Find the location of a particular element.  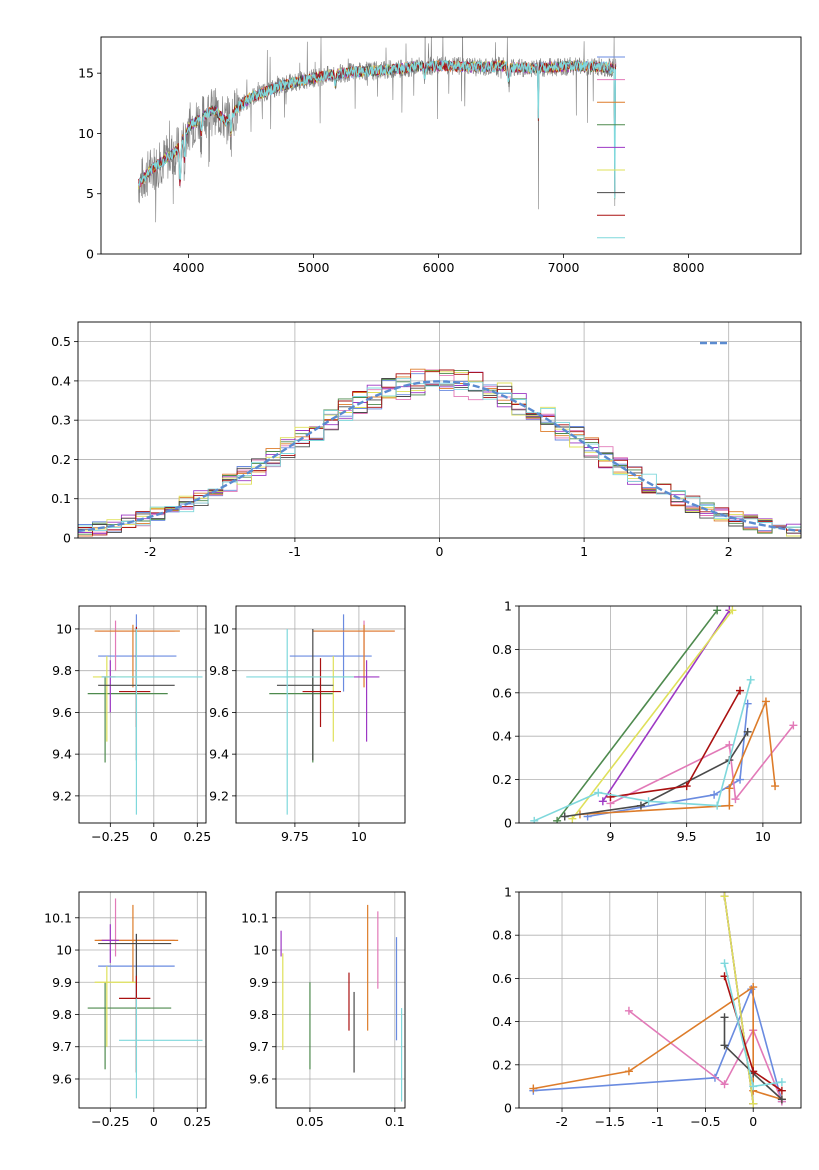

series-observed-spectrum is located at coordinates (377, 130).